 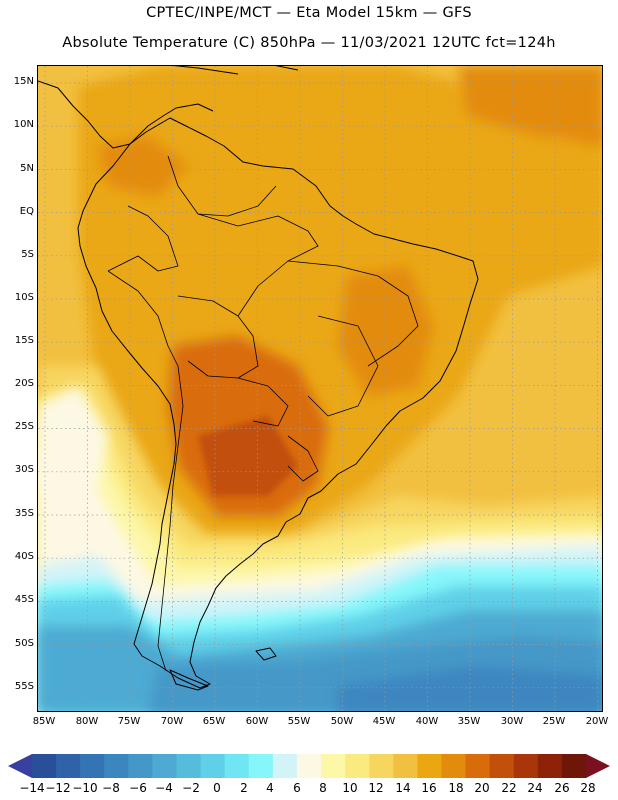 What do you see at coordinates (403, 788) in the screenshot?
I see `colorbar-label: 14` at bounding box center [403, 788].